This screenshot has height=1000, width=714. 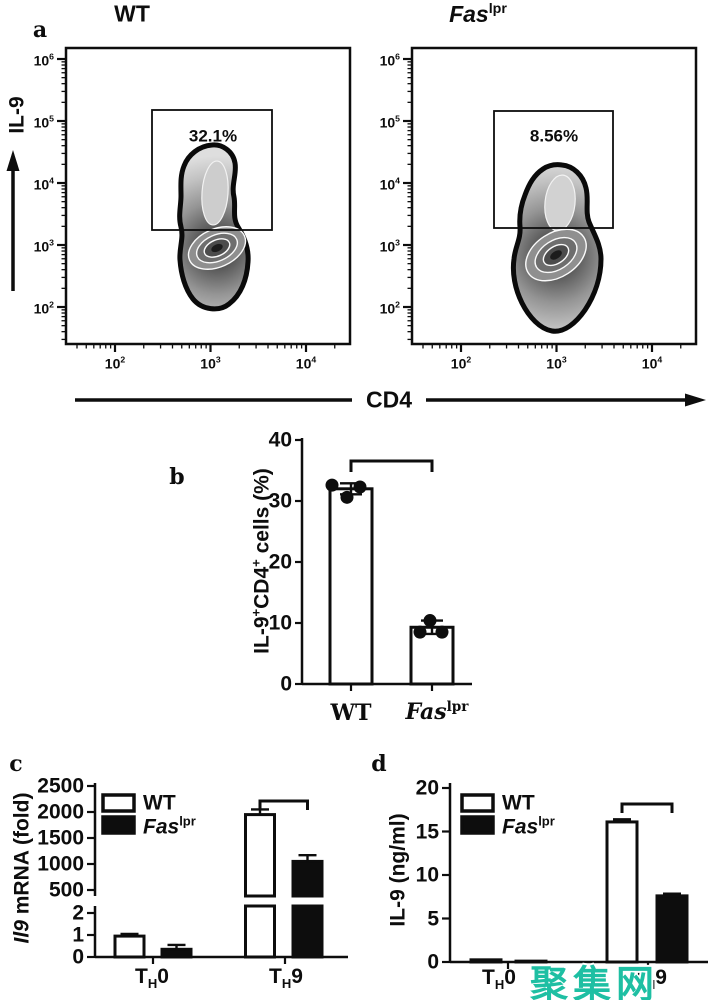 I want to click on b-category-wt: WT, so click(x=351, y=713).